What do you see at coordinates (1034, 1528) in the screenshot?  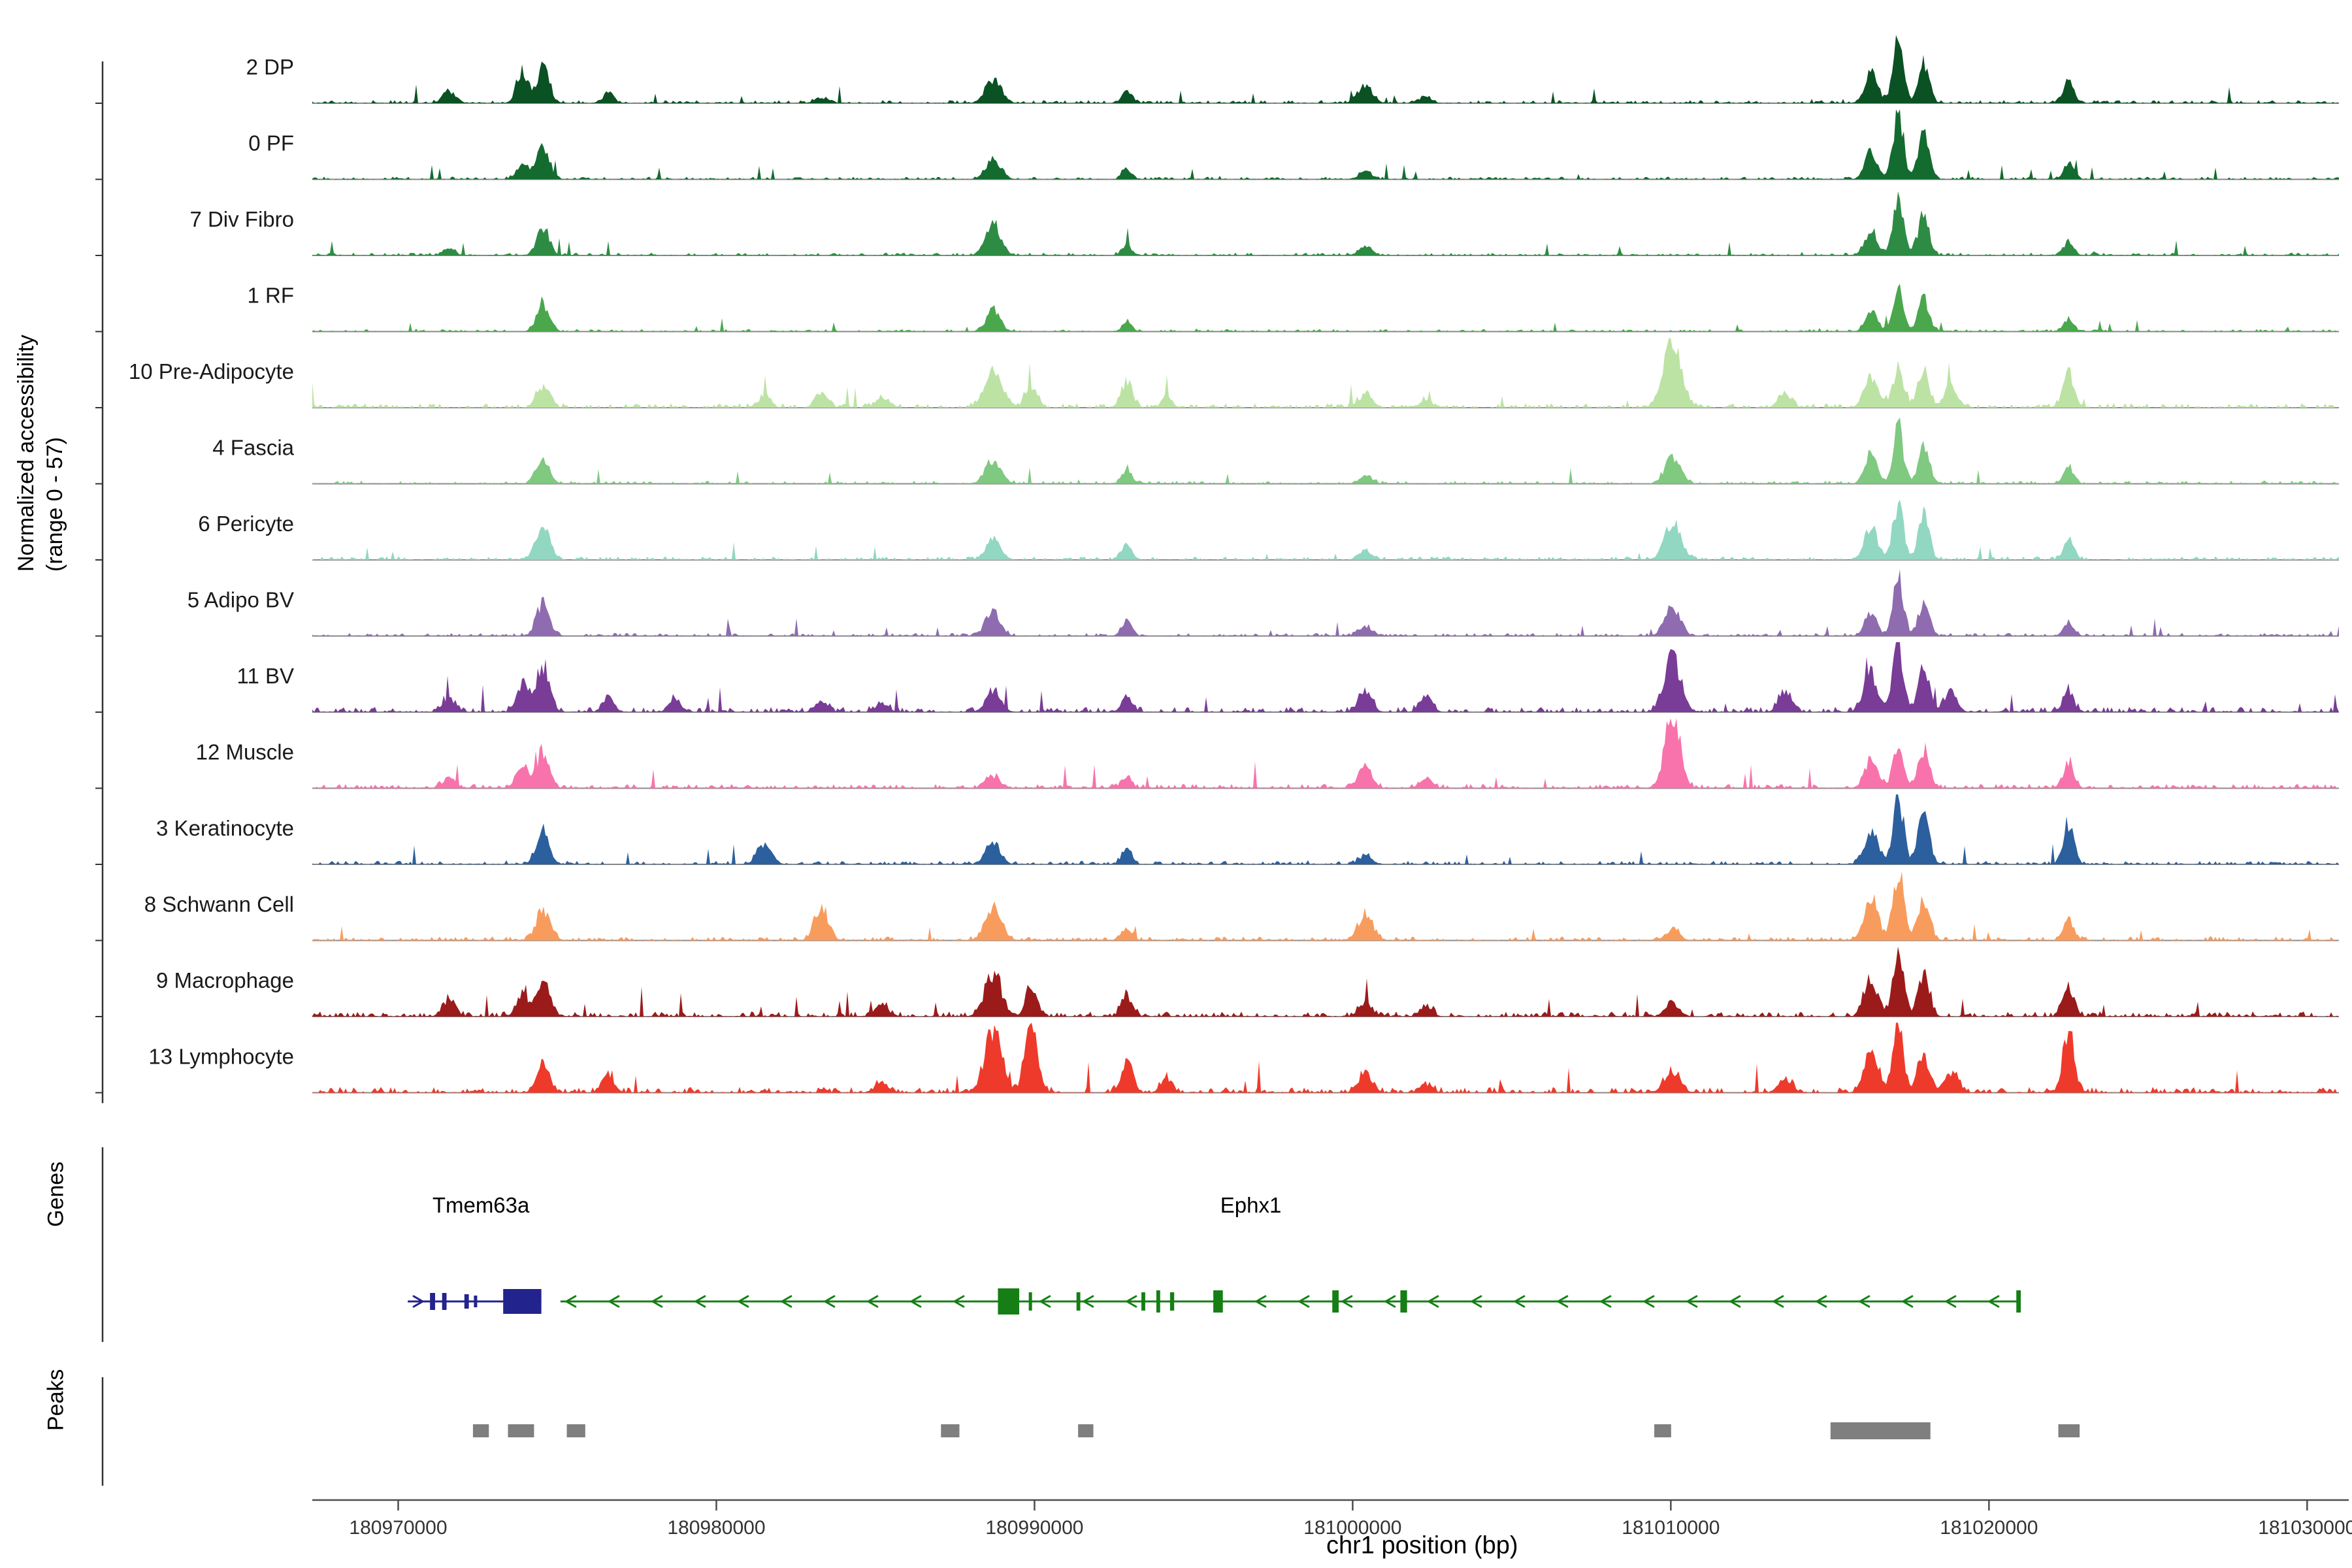 I see `x-axis-tick-label: 180990000` at bounding box center [1034, 1528].